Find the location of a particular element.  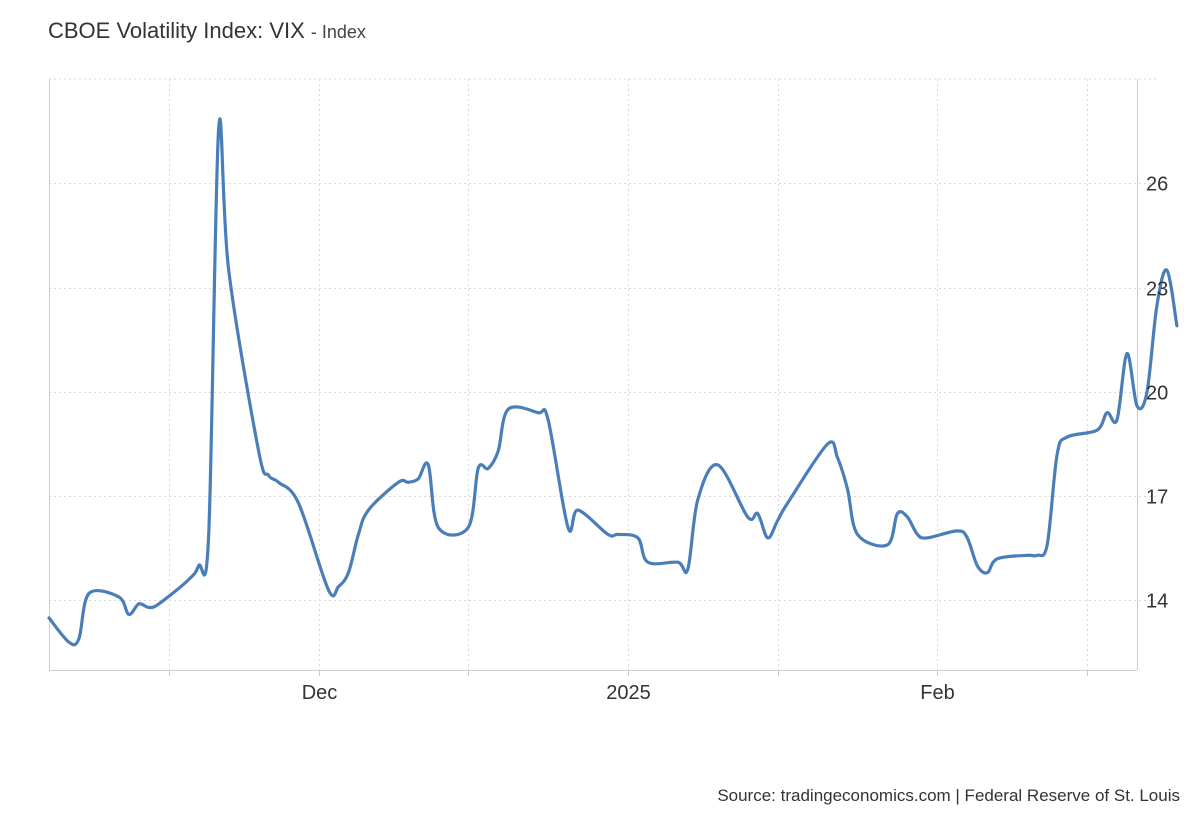

x-tick-label-feb: Feb is located at coordinates (937, 693).